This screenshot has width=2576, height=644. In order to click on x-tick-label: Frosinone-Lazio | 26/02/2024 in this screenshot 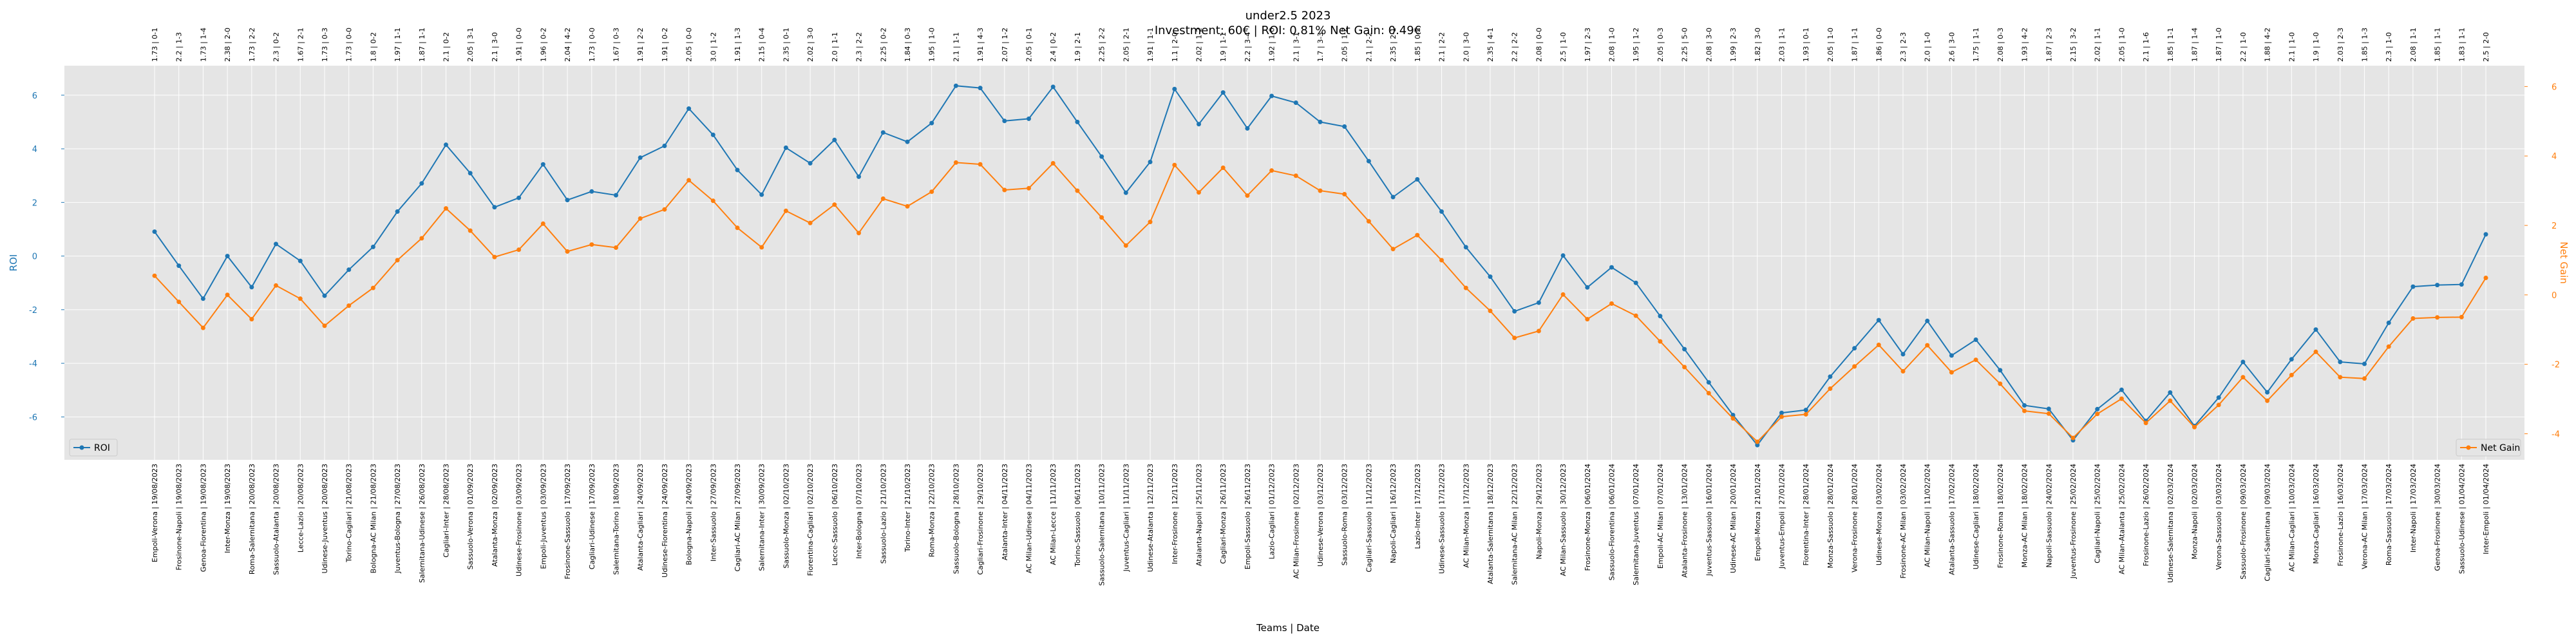, I will do `click(2146, 515)`.